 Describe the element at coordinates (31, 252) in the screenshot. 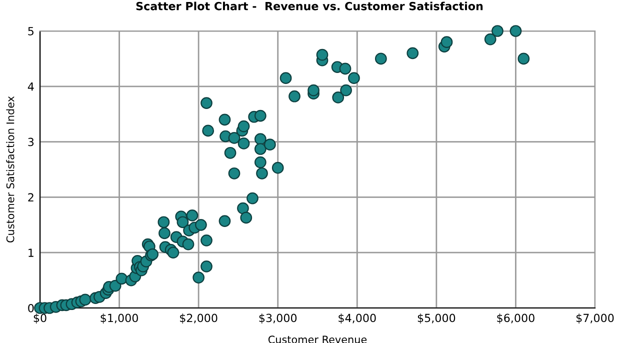

I see `y-tick-label: 1` at that location.